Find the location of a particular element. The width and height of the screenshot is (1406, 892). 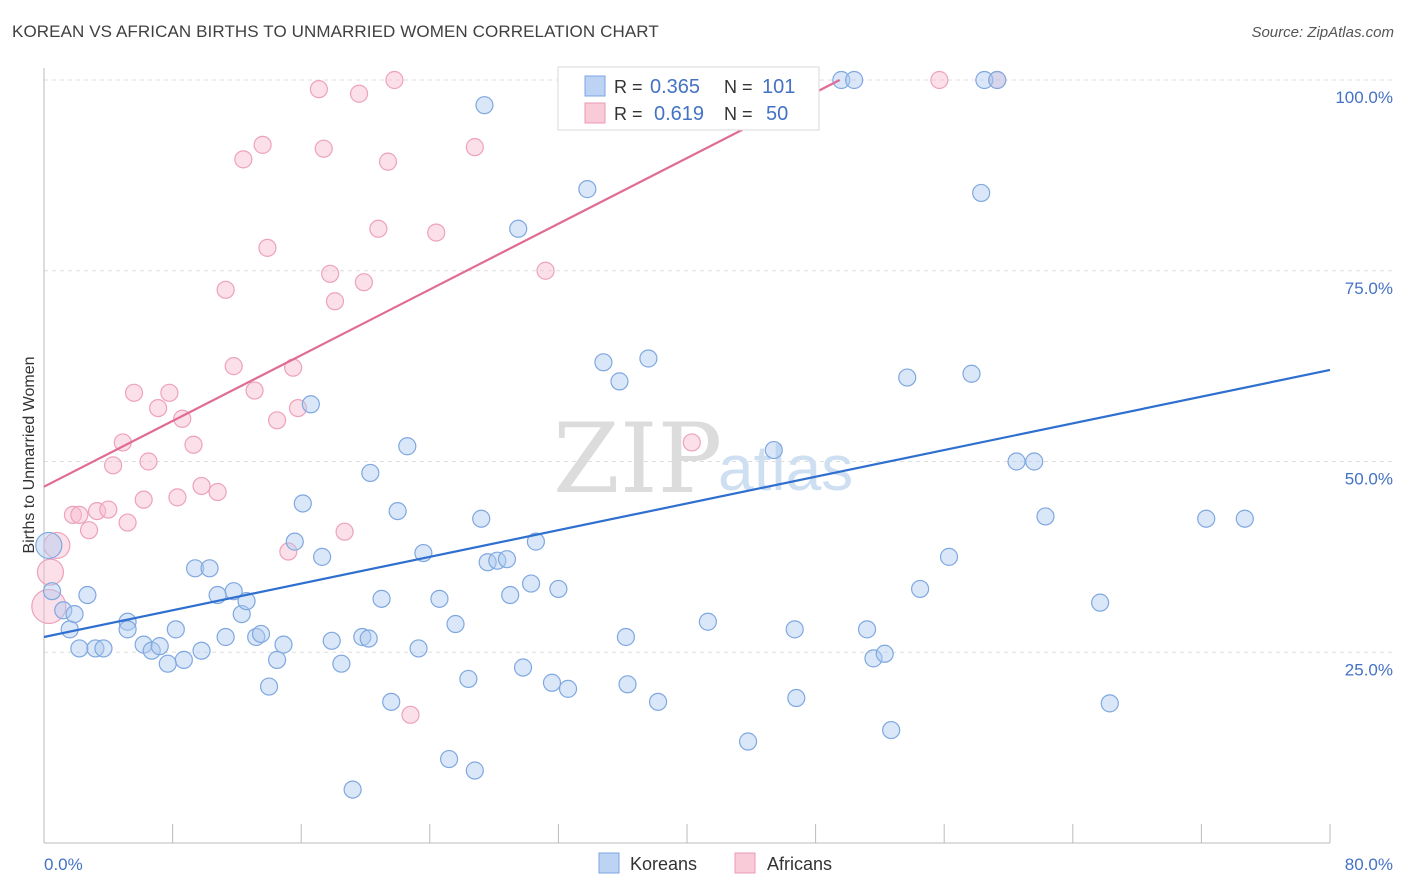

y-tick-label: 100.0% is located at coordinates (1364, 97).